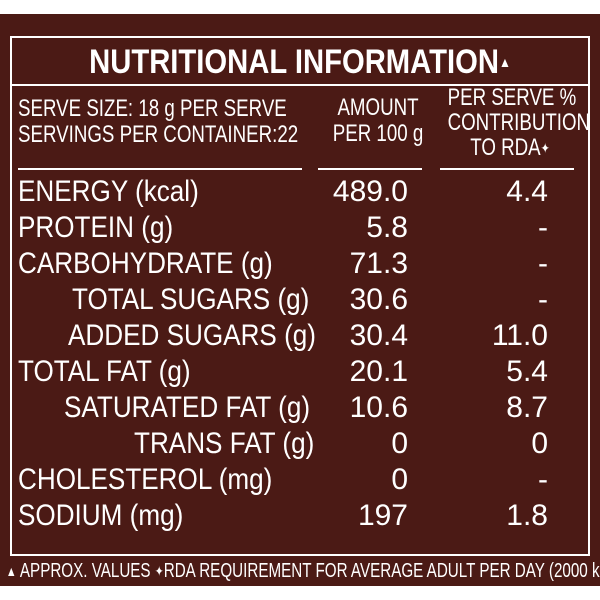 This screenshot has height=600, width=600. I want to click on title-text: NUTRITIONAL INFORMATION, so click(294, 62).